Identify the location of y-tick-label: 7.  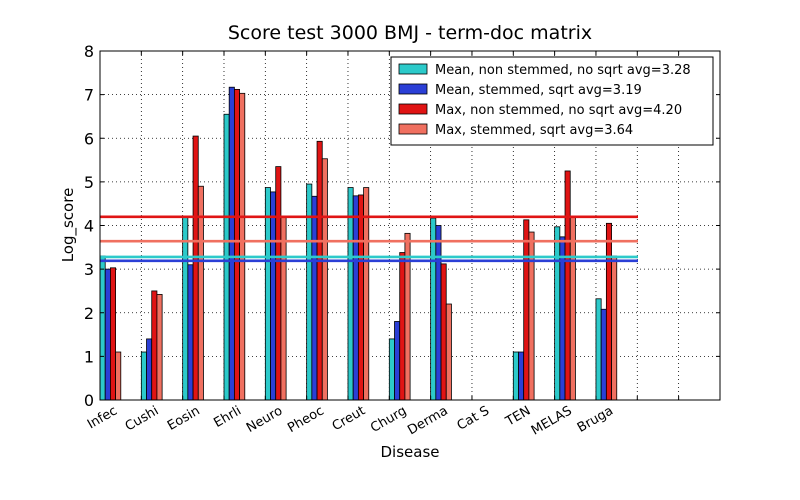
(89, 95).